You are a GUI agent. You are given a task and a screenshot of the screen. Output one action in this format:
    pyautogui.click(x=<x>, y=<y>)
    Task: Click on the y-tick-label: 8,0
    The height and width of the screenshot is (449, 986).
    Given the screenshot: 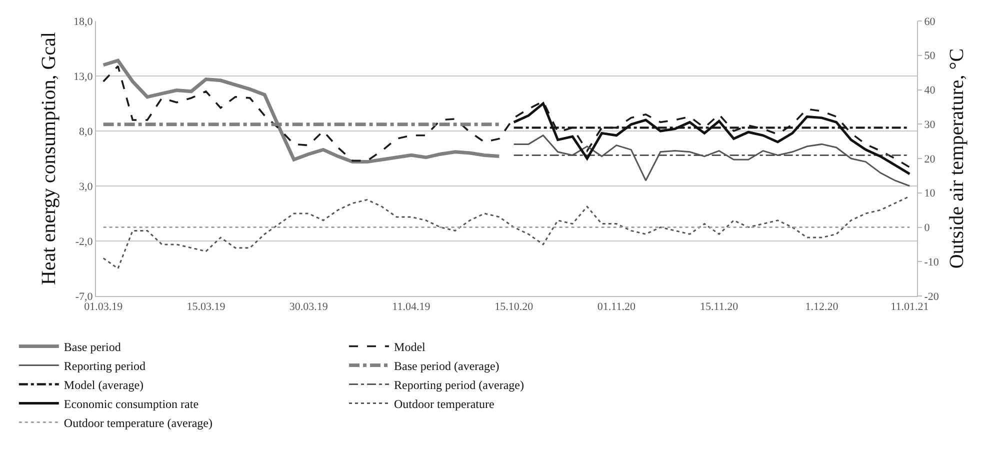 What is the action you would take?
    pyautogui.click(x=86, y=132)
    